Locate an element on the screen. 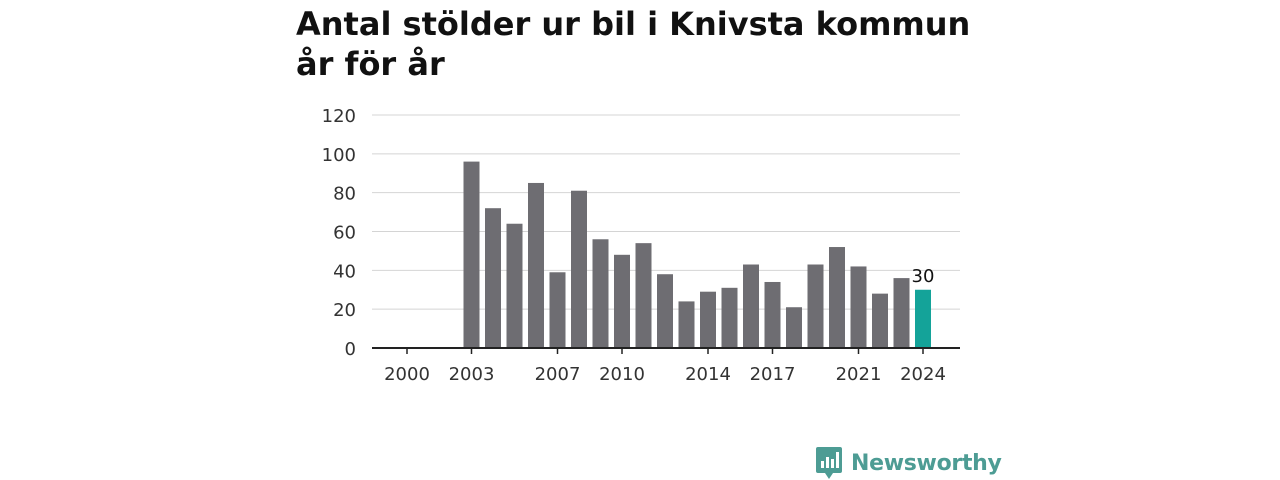  bar-2008 is located at coordinates (579, 269).